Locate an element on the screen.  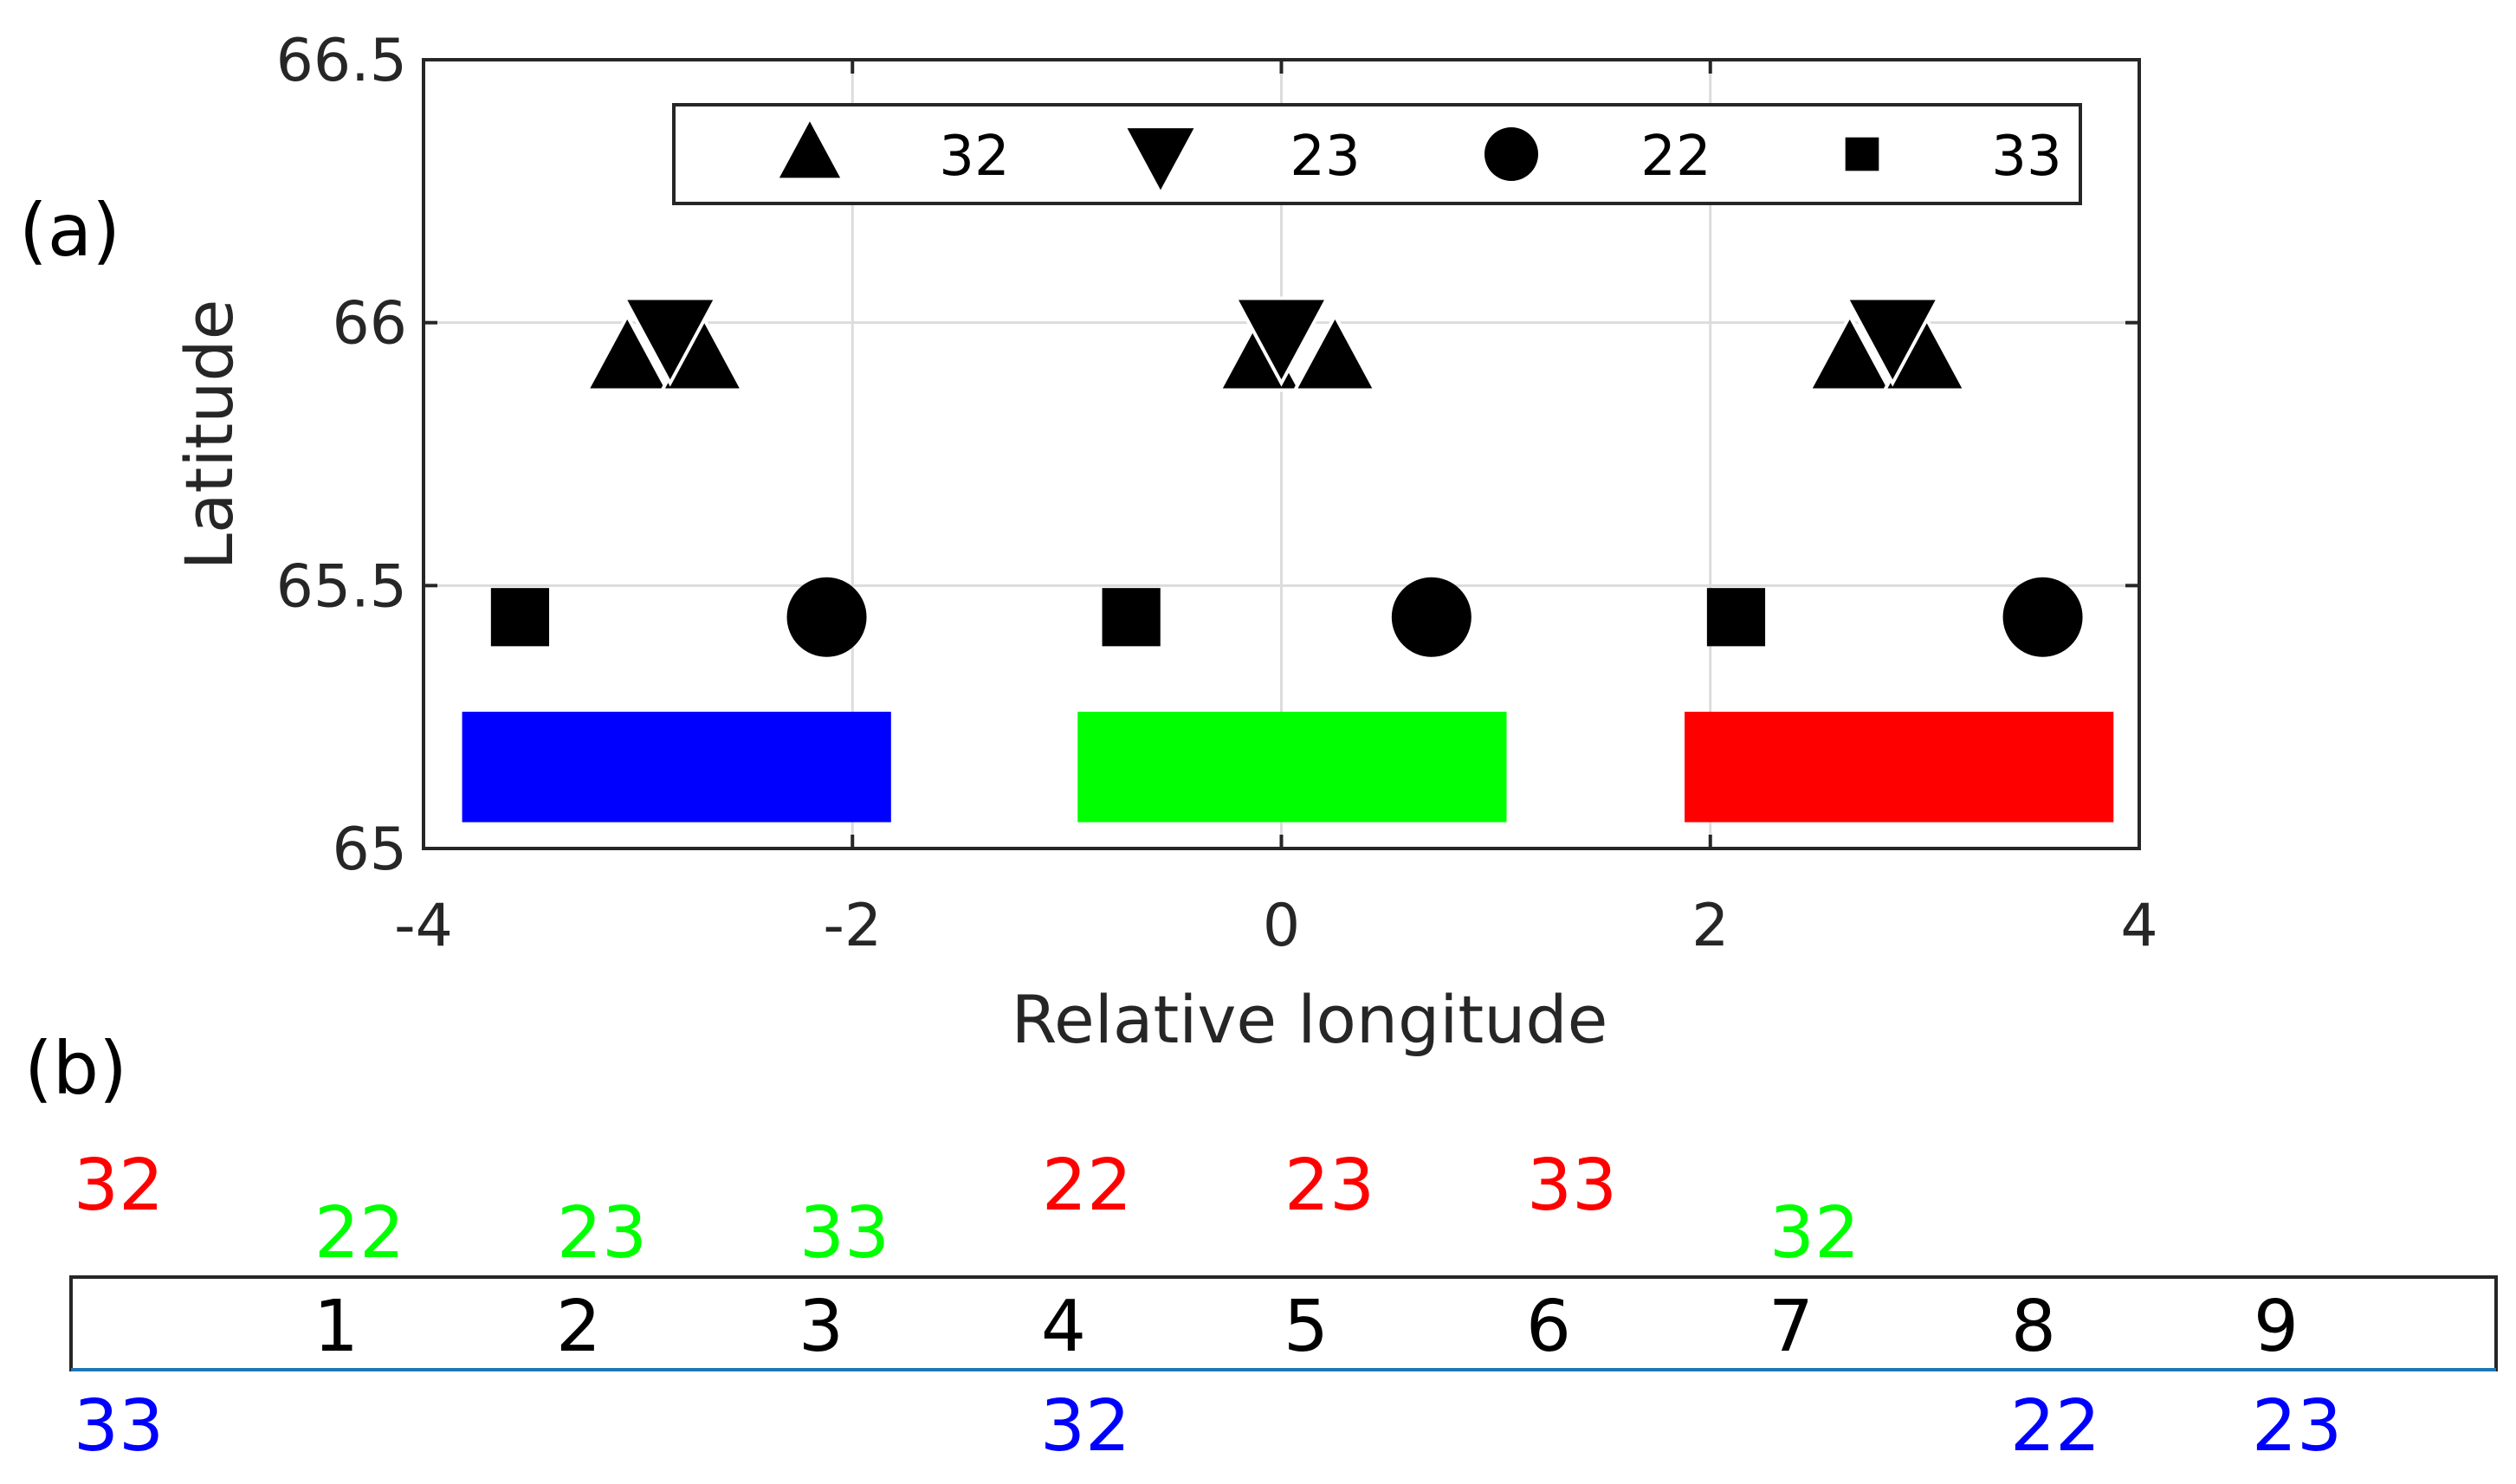
legend-box is located at coordinates (1377, 154).